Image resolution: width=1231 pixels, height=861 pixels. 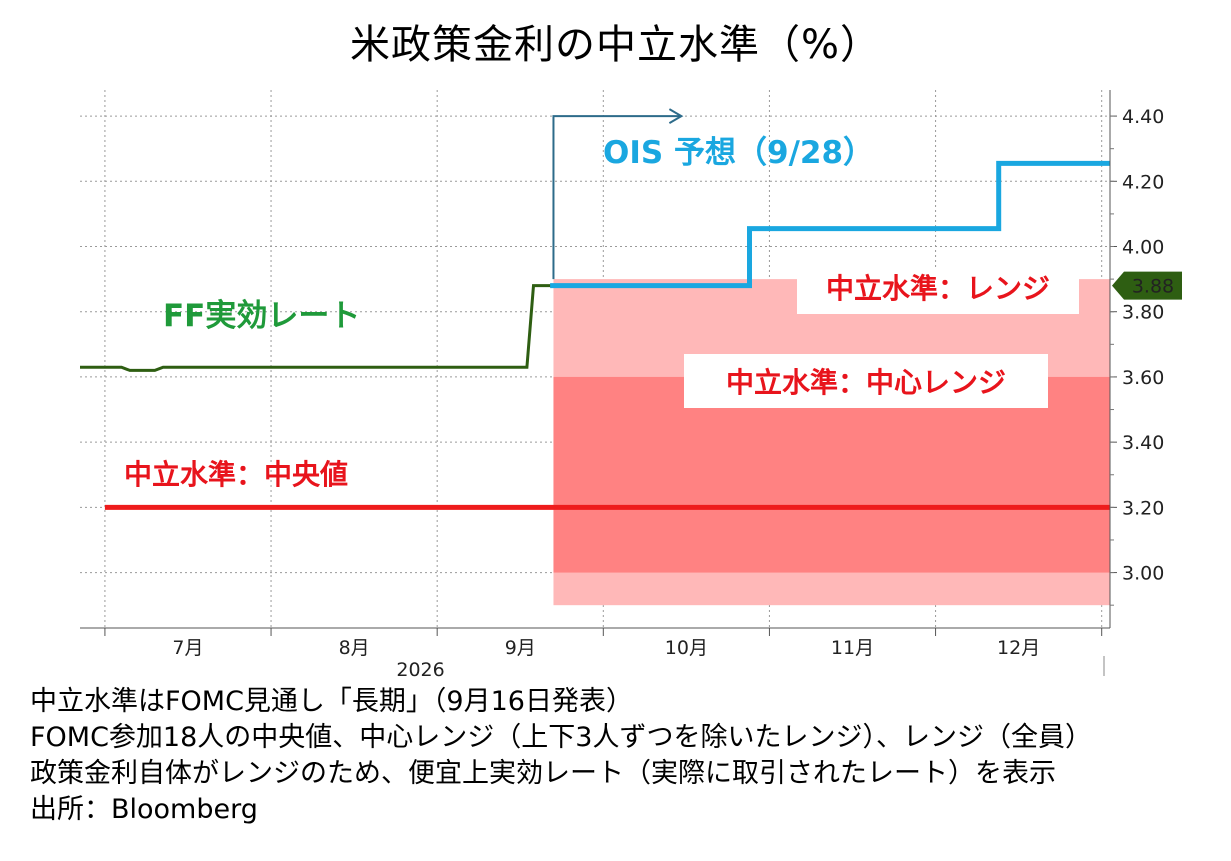 What do you see at coordinates (1153, 287) in the screenshot?
I see `last-value-badge-text: 3.88` at bounding box center [1153, 287].